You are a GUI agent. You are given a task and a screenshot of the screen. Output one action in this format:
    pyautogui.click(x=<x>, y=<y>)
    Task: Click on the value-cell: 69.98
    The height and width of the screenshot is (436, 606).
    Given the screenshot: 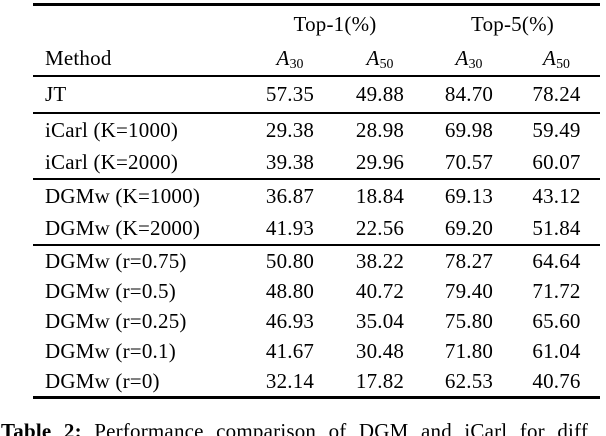 What is the action you would take?
    pyautogui.click(x=469, y=129)
    